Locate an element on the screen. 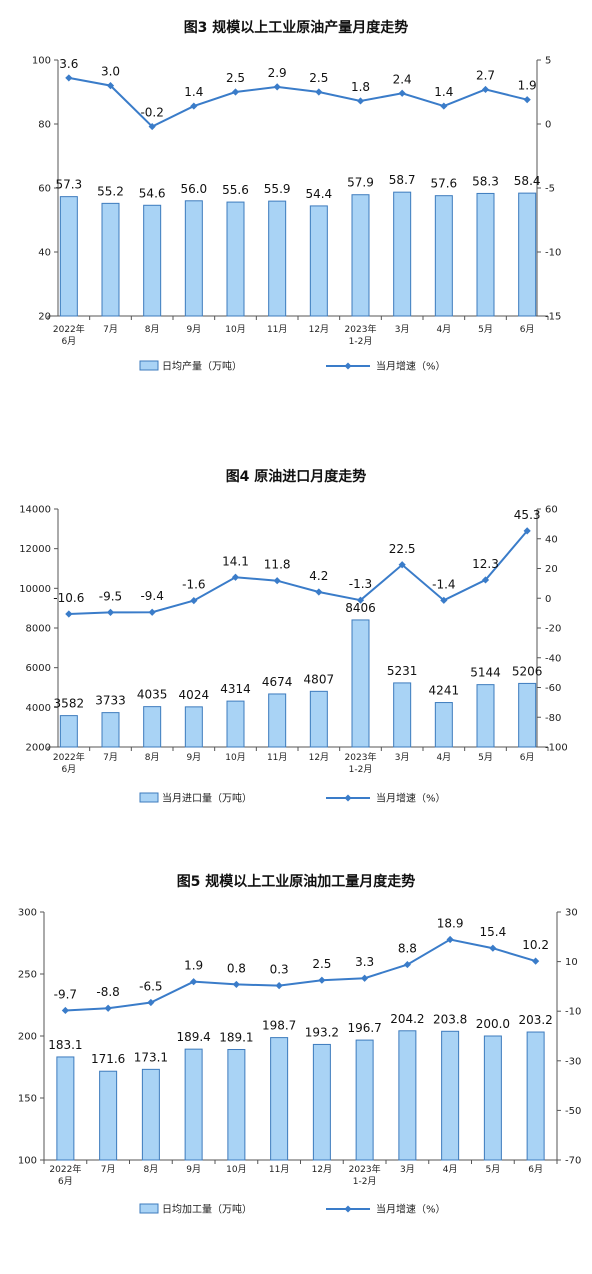 Image resolution: width=592 pixels, height=1274 pixels. x-tick-label: 9月 is located at coordinates (193, 1169).